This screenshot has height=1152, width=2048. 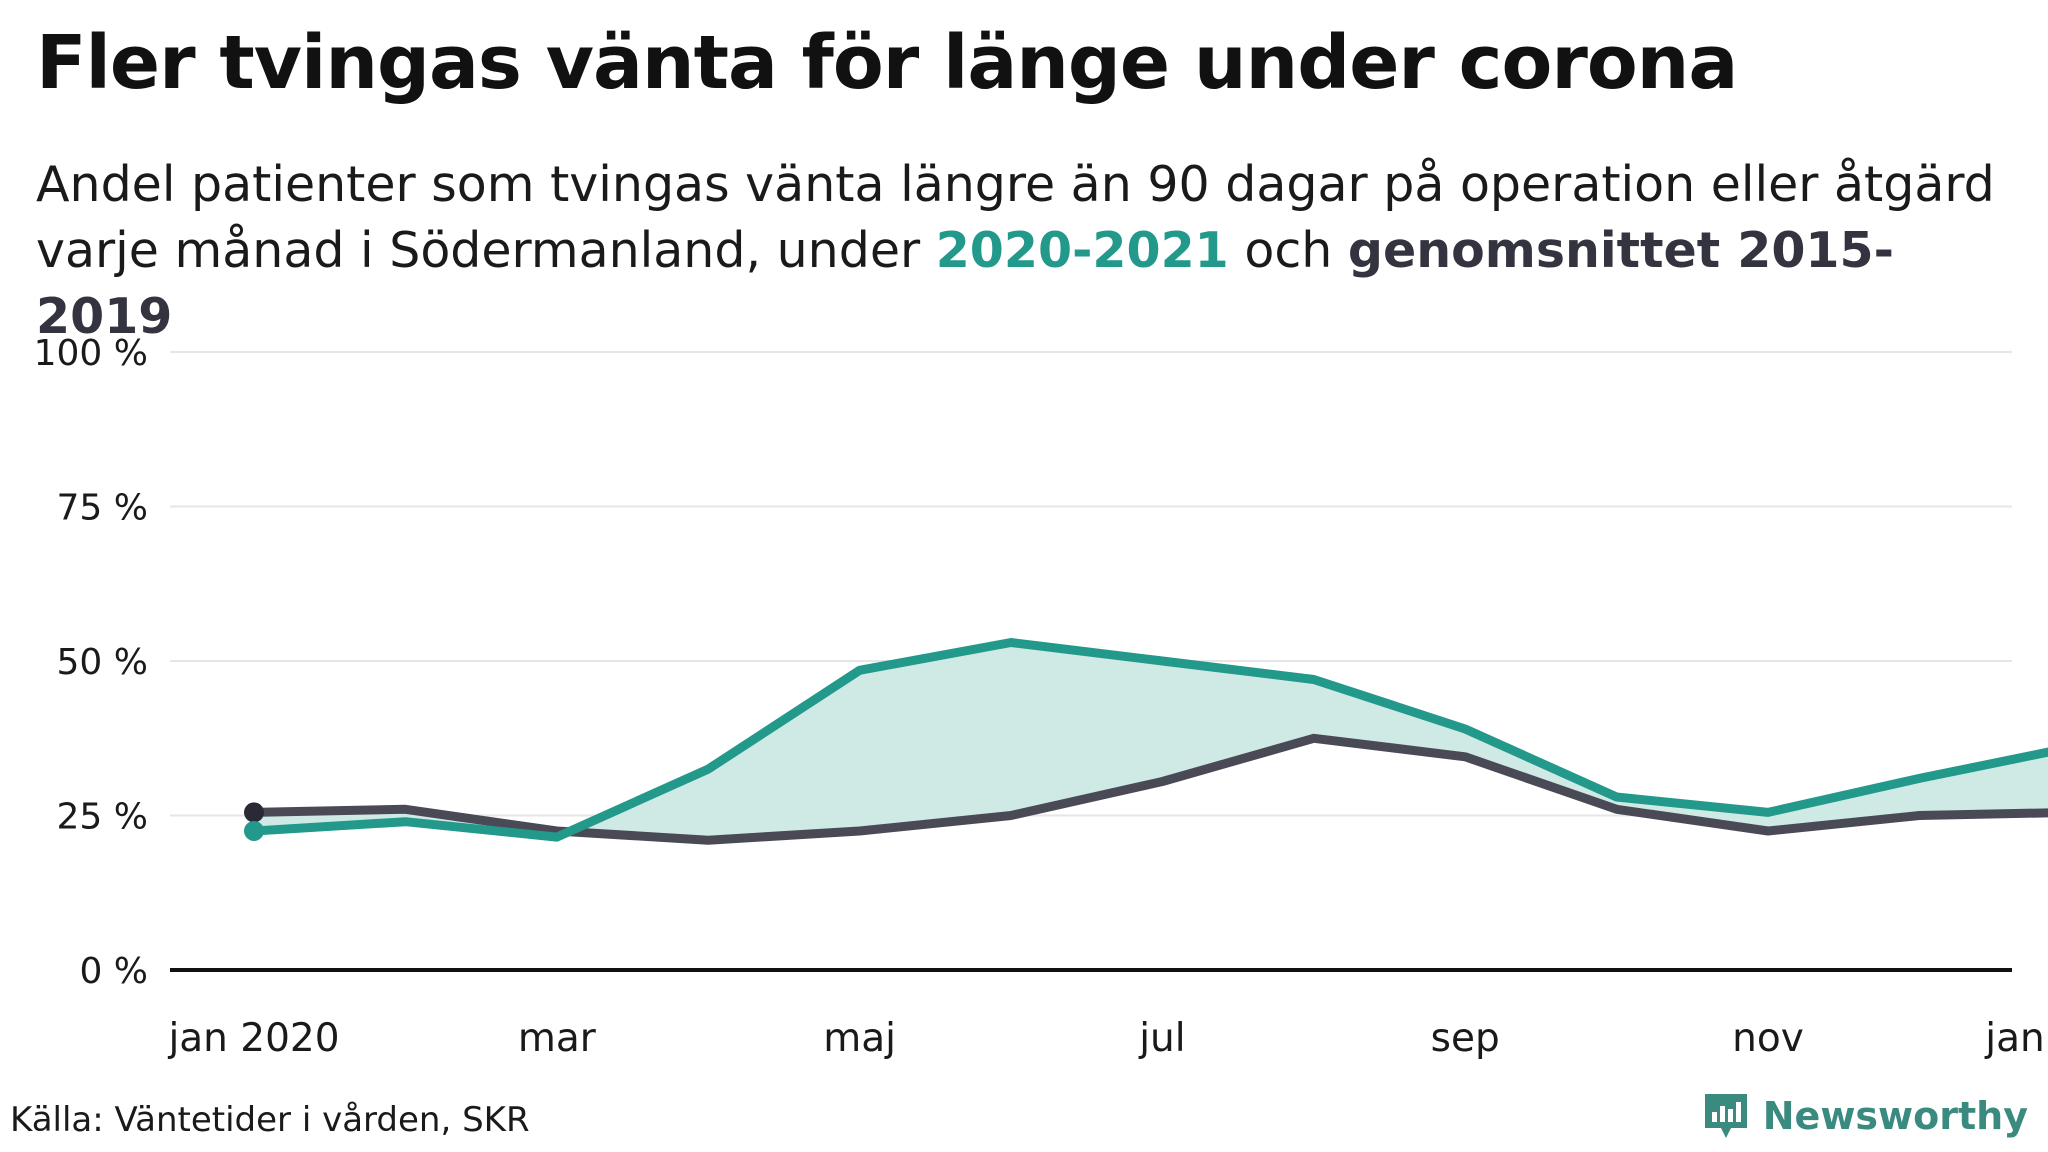 What do you see at coordinates (1161, 1038) in the screenshot?
I see `x-tick-label: jul` at bounding box center [1161, 1038].